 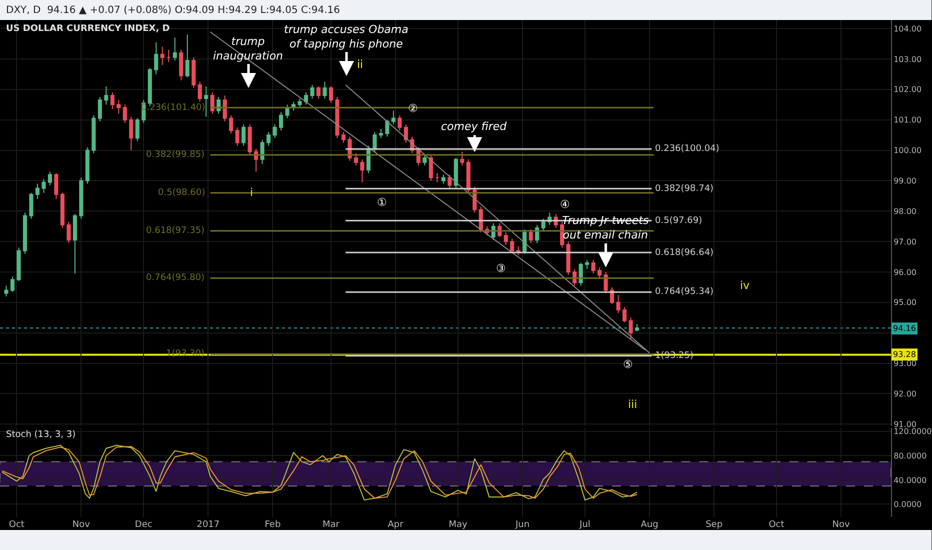 What do you see at coordinates (905, 181) in the screenshot?
I see `y-tick-label: 99.00` at bounding box center [905, 181].